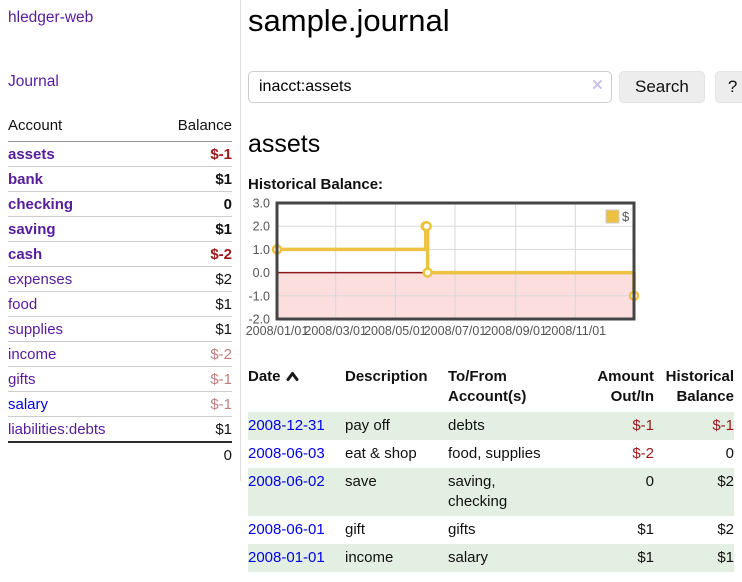  I want to click on account-row: saving $1, so click(120, 229).